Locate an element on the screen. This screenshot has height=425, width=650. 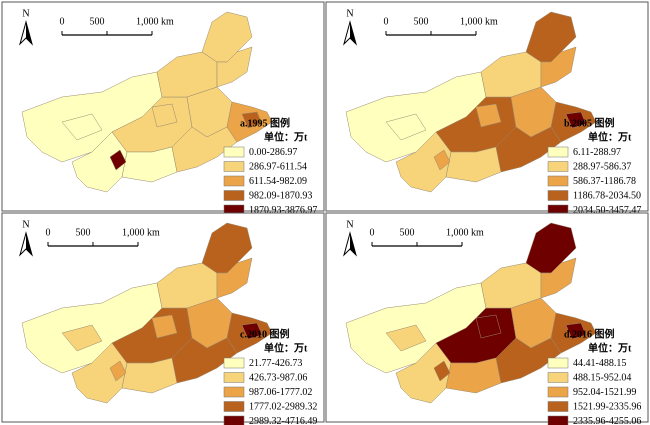
legend-label: 982.09-1870.93 is located at coordinates (280, 195).